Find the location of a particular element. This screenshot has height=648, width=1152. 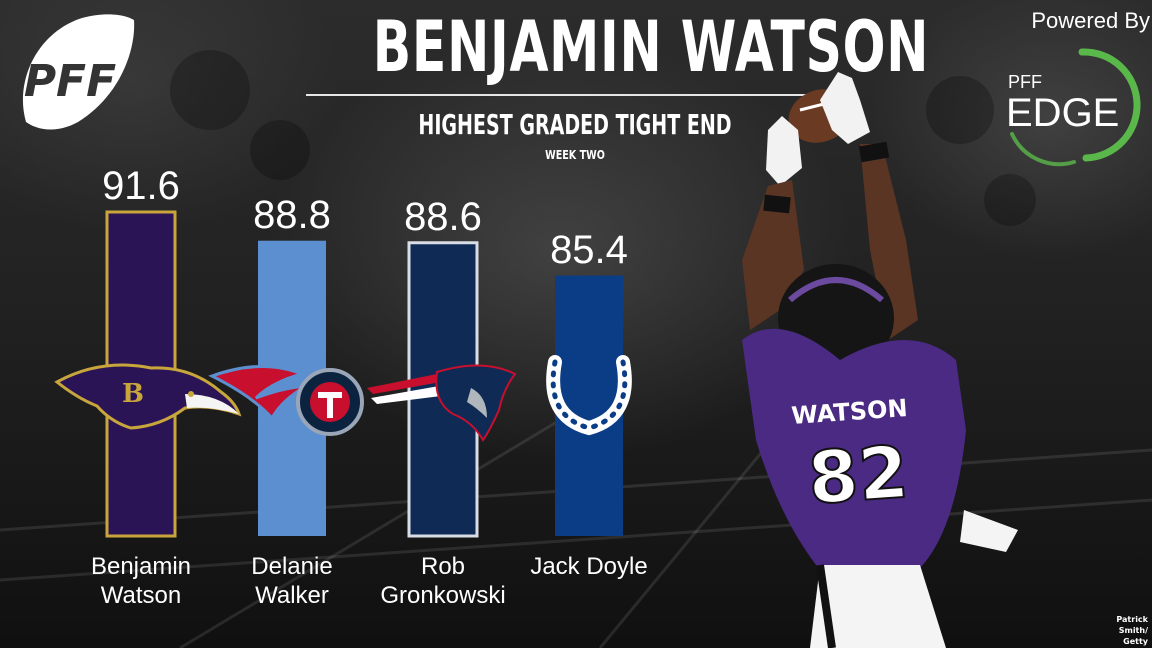

edge-logo-large-text: EDGE is located at coordinates (1062, 113).